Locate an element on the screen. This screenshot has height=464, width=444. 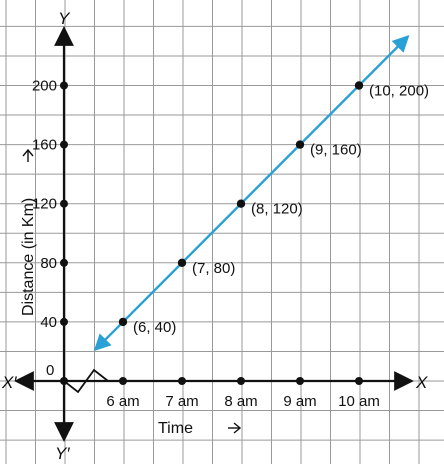
x-tick-label: 6 am is located at coordinates (122, 401).